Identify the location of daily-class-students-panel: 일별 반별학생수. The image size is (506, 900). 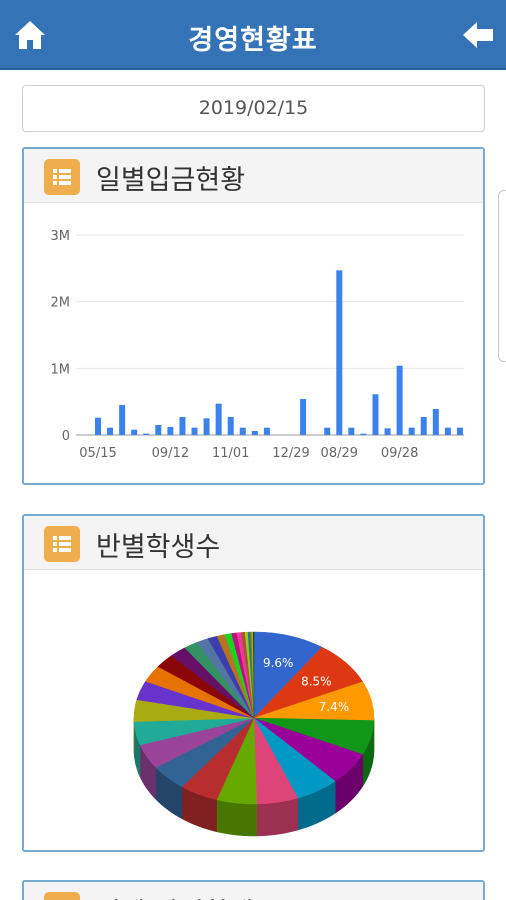
(253, 890).